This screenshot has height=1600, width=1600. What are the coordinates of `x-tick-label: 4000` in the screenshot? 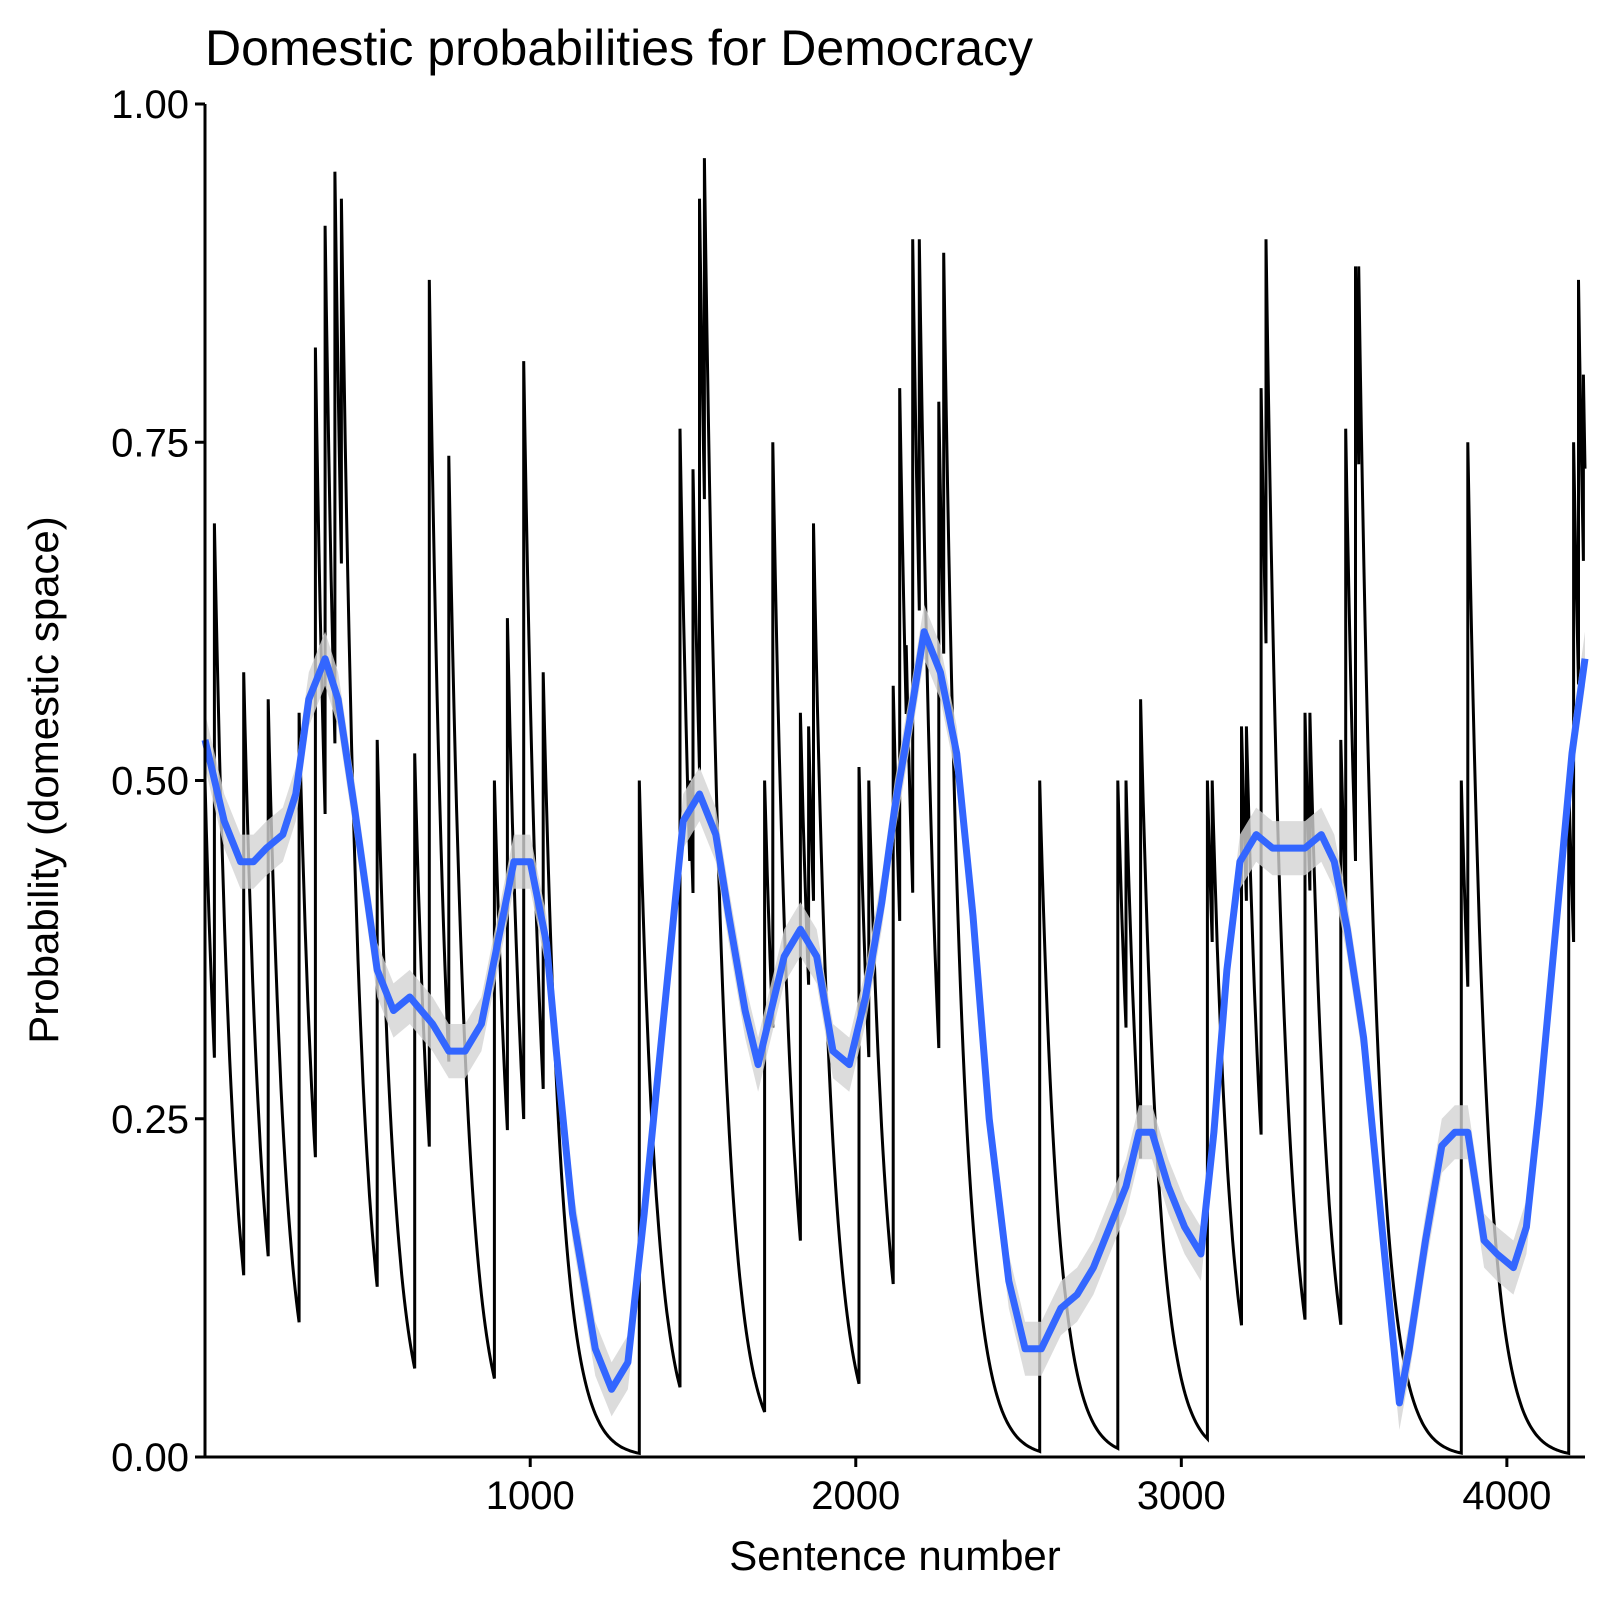 It's located at (1506, 1496).